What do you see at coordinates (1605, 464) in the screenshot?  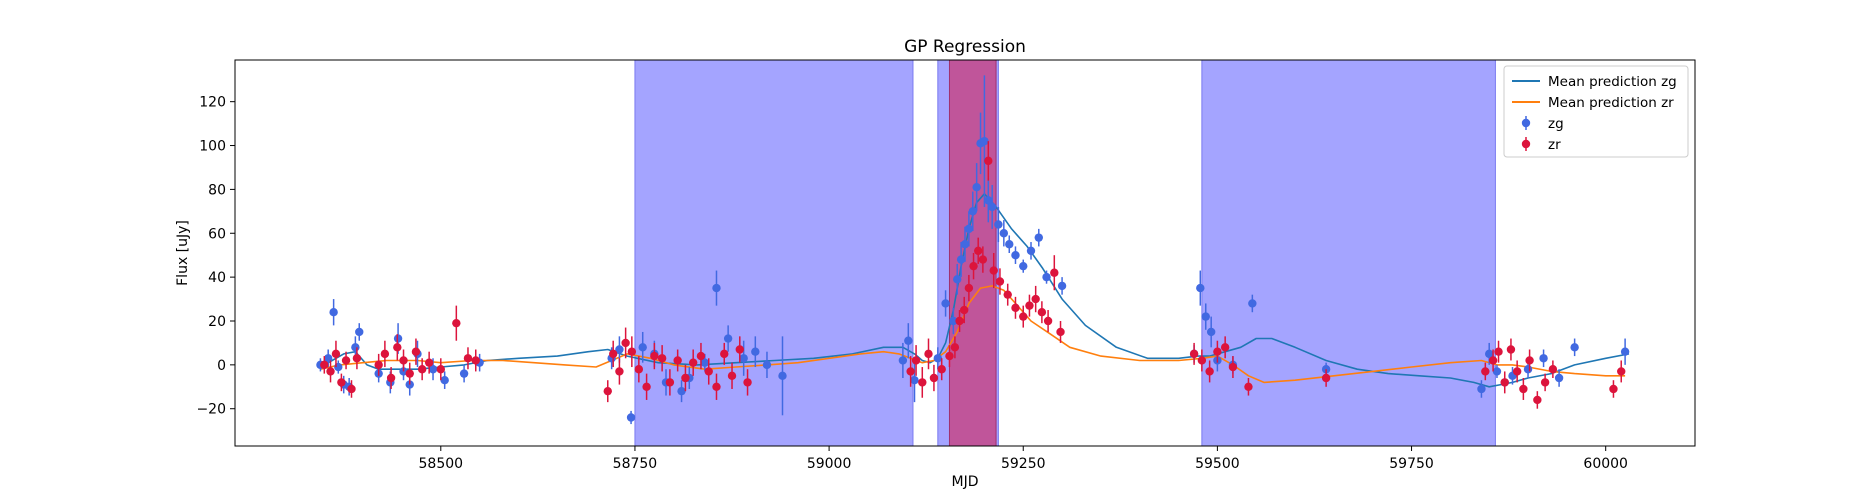 I see `x-tick-label: 60000` at bounding box center [1605, 464].